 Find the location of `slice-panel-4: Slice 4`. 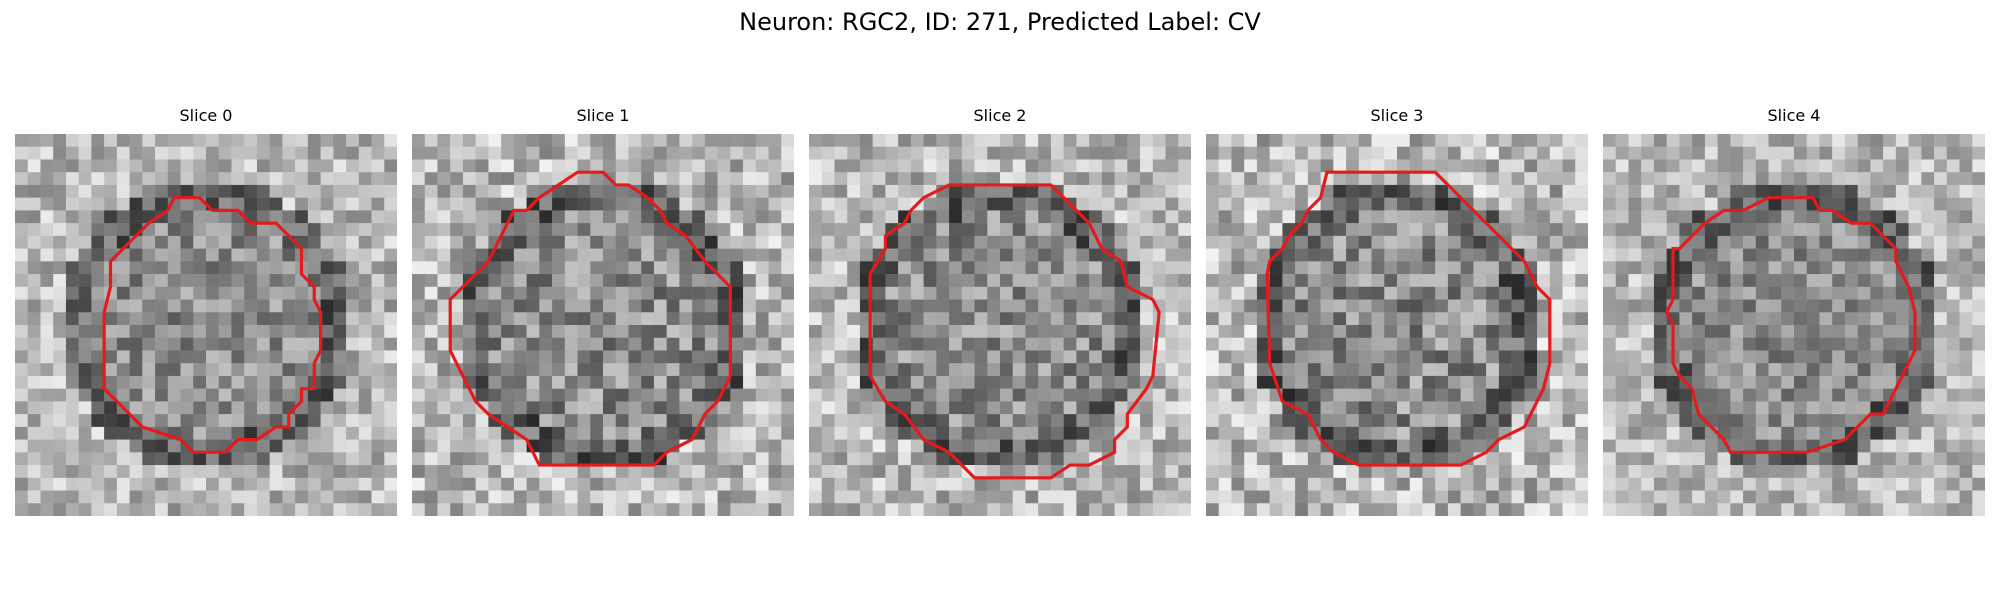

slice-panel-4: Slice 4 is located at coordinates (1794, 311).